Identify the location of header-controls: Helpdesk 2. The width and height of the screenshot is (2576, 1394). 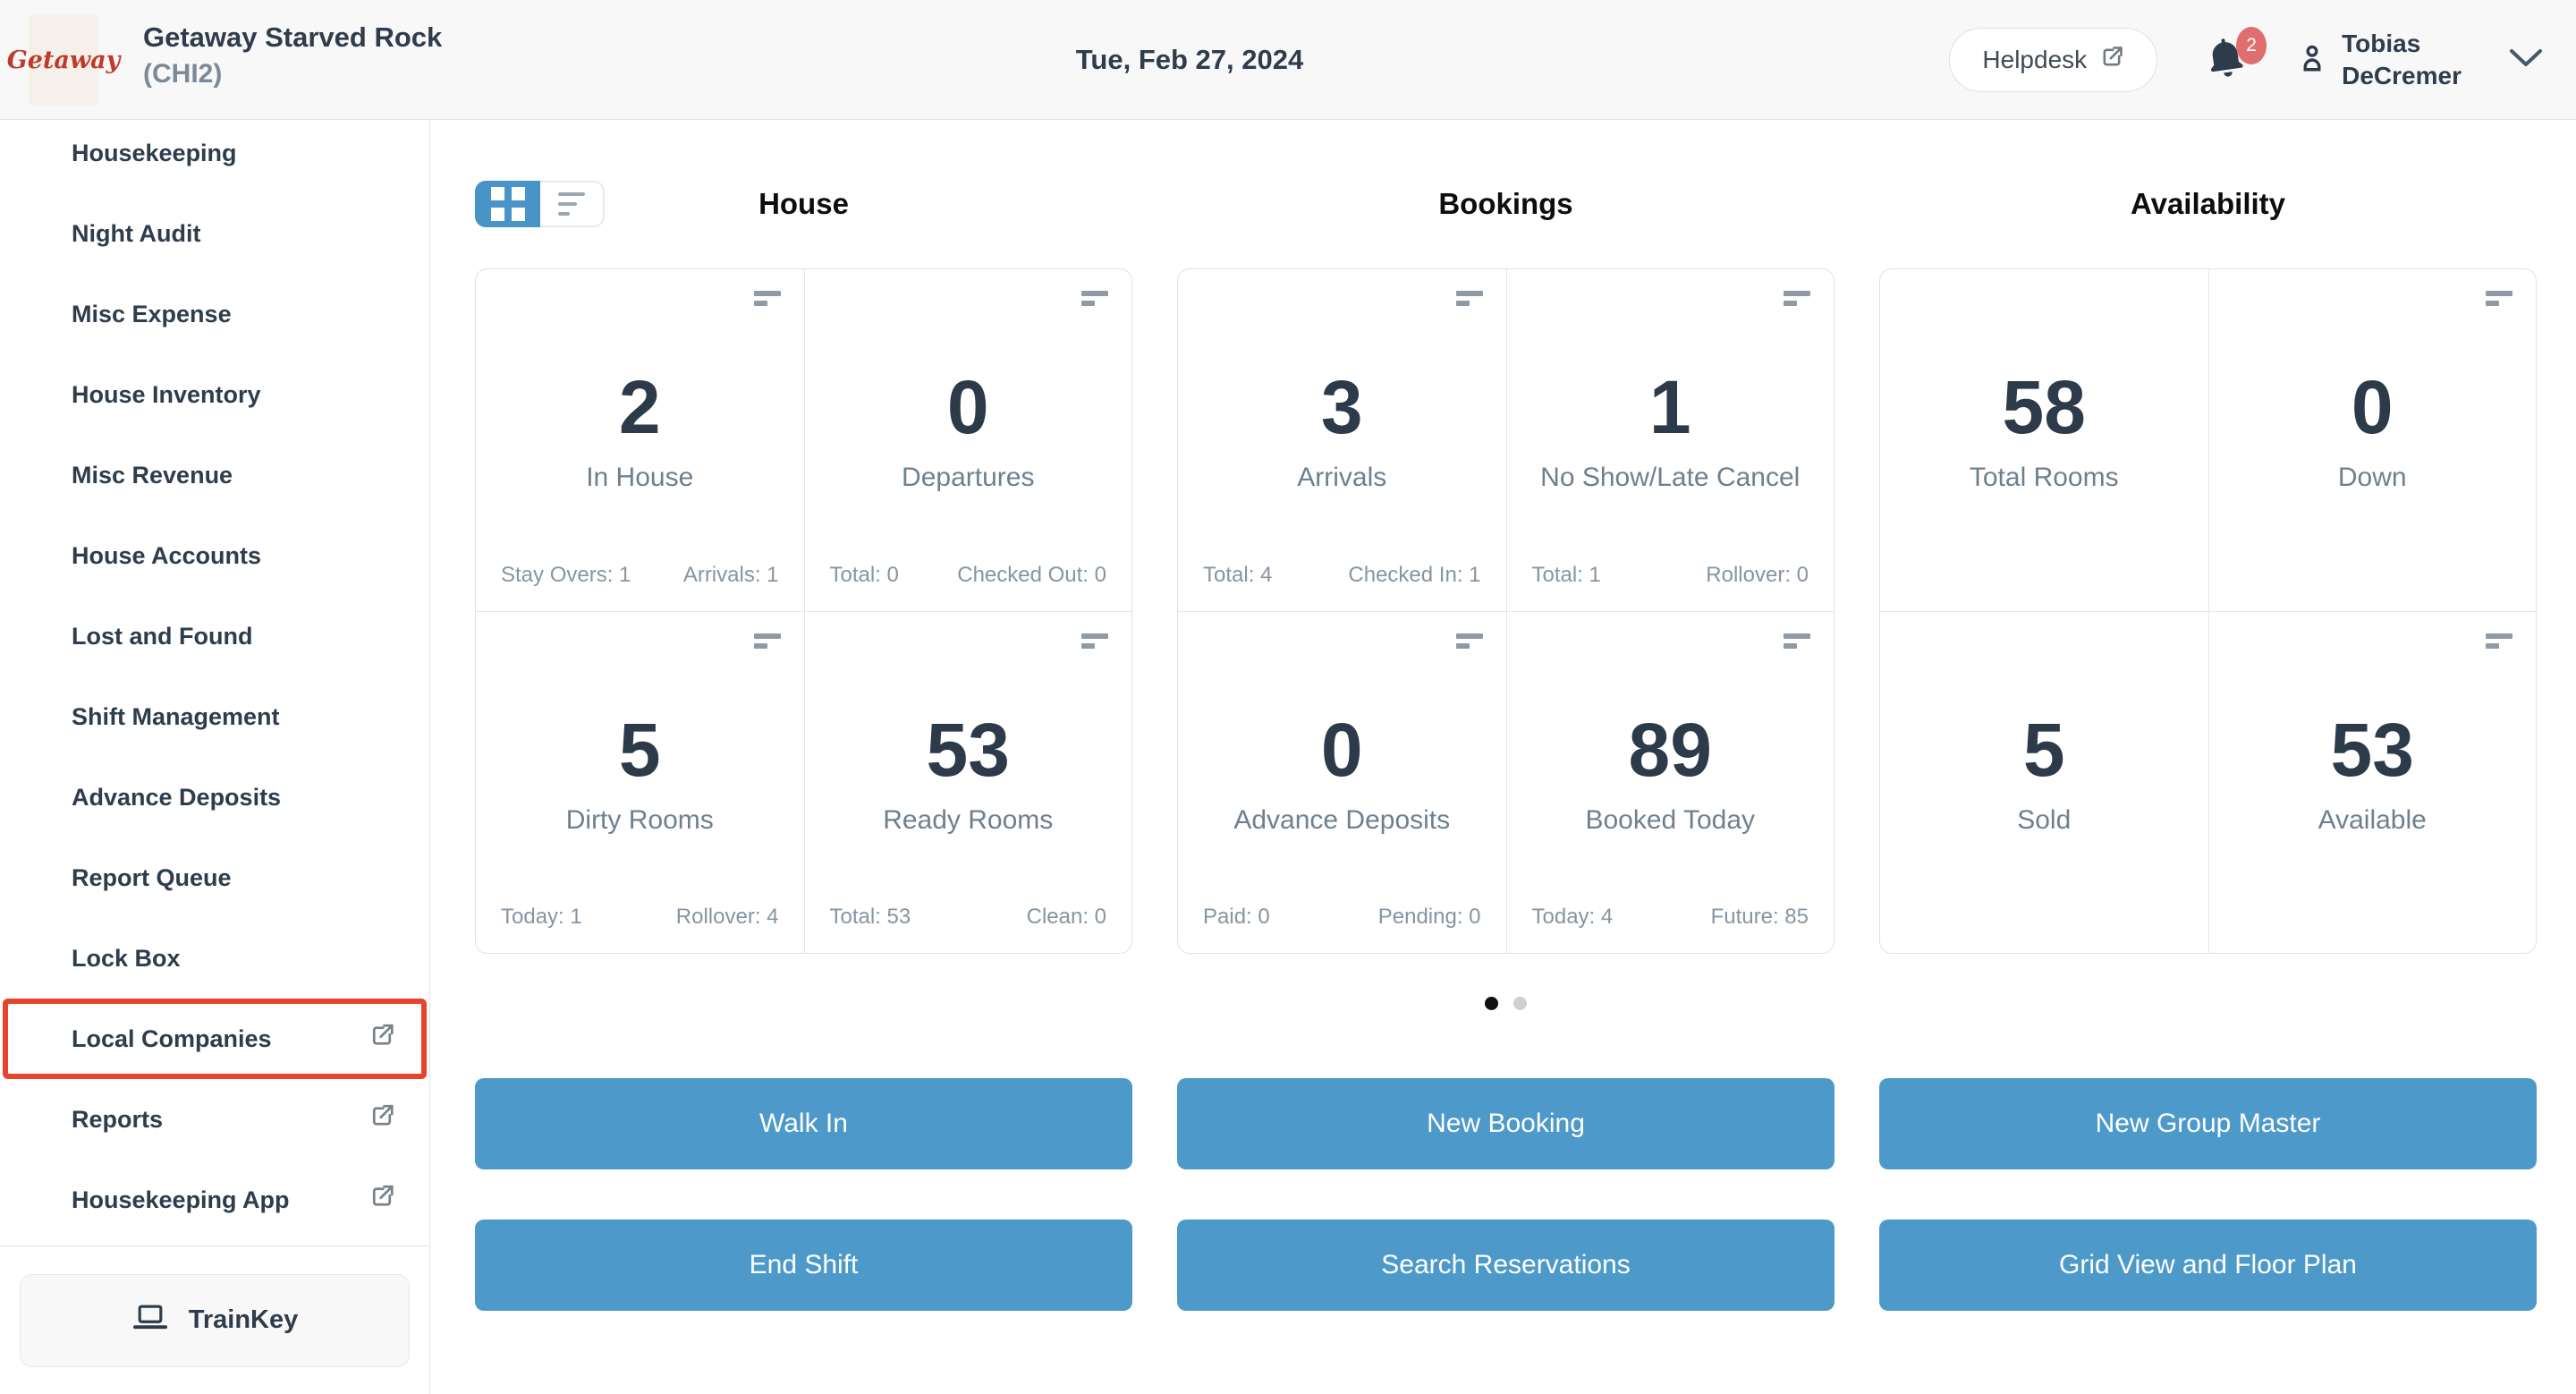
(2246, 60).